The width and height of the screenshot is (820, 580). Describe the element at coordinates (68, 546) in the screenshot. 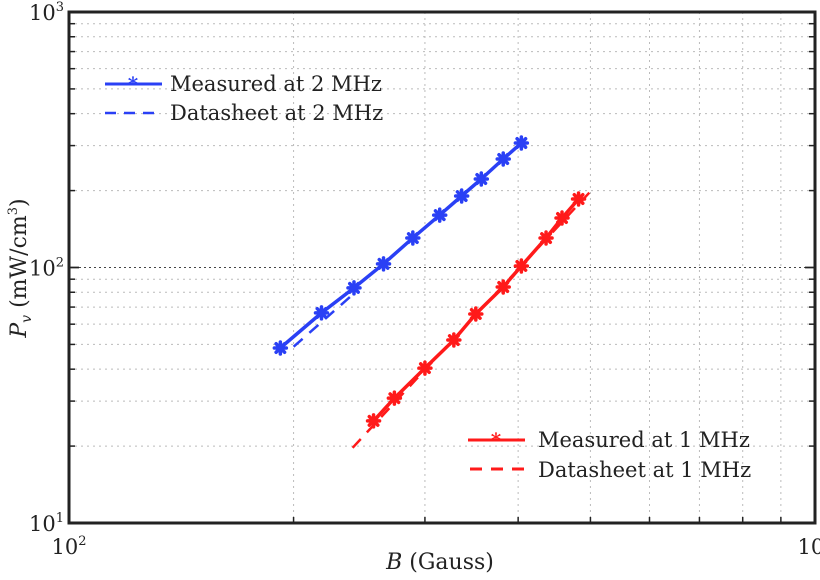

I see `x-tick-label: 102` at that location.